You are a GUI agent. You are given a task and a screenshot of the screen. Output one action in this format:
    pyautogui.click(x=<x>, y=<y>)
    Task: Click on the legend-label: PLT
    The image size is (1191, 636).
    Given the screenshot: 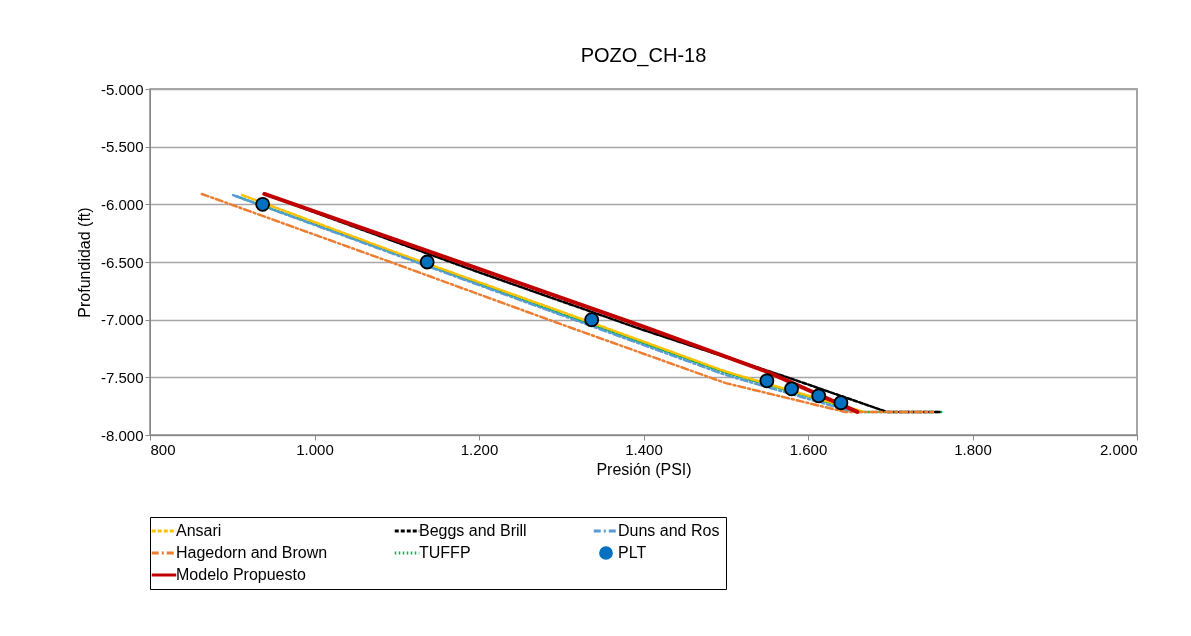 What is the action you would take?
    pyautogui.click(x=632, y=552)
    